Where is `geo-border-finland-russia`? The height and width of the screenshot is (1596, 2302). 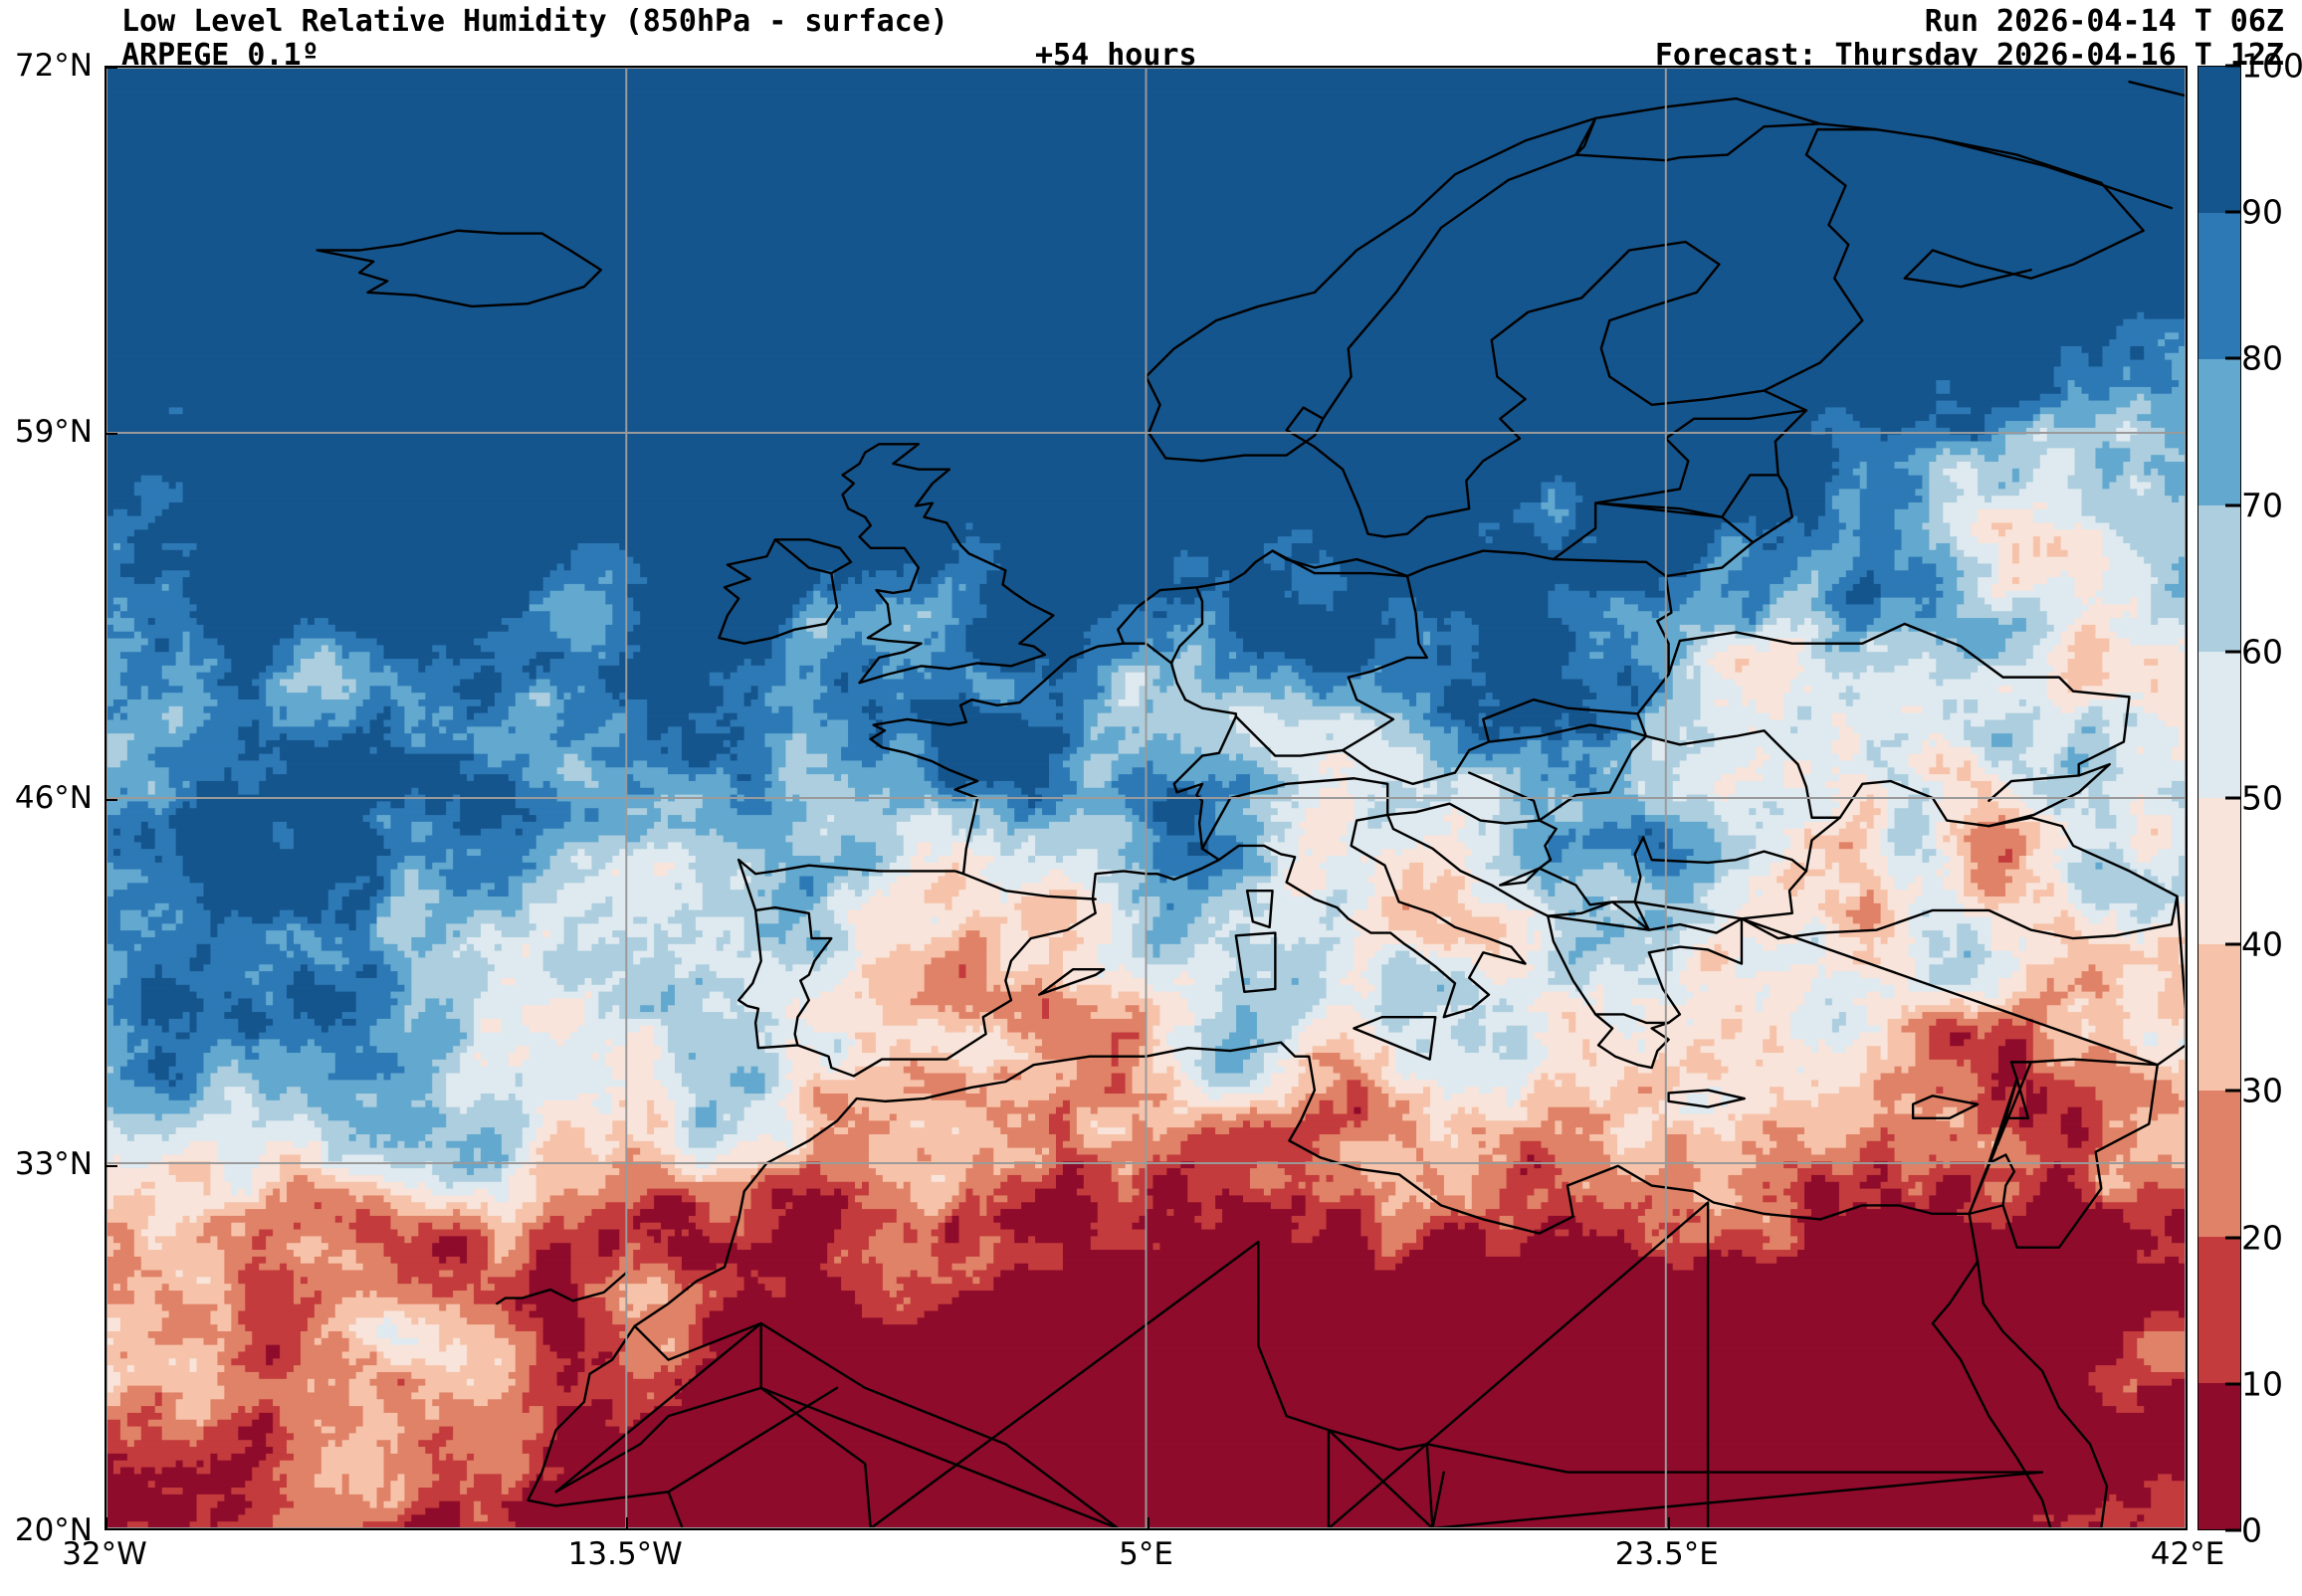 geo-border-finland-russia is located at coordinates (1821, 259).